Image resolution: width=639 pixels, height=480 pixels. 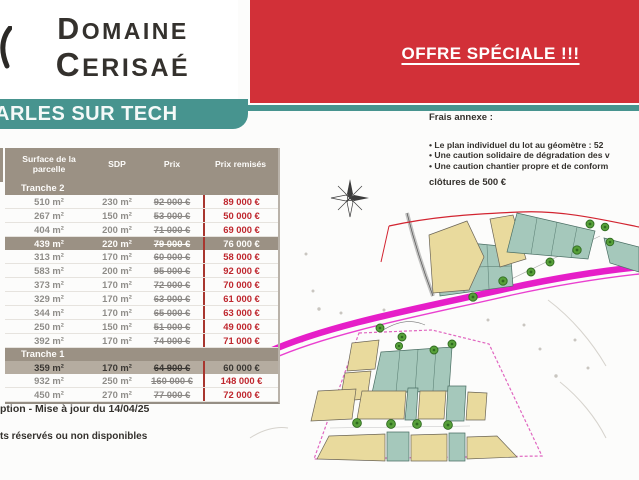 I want to click on cell-sdp: 150 m², so click(x=117, y=215).